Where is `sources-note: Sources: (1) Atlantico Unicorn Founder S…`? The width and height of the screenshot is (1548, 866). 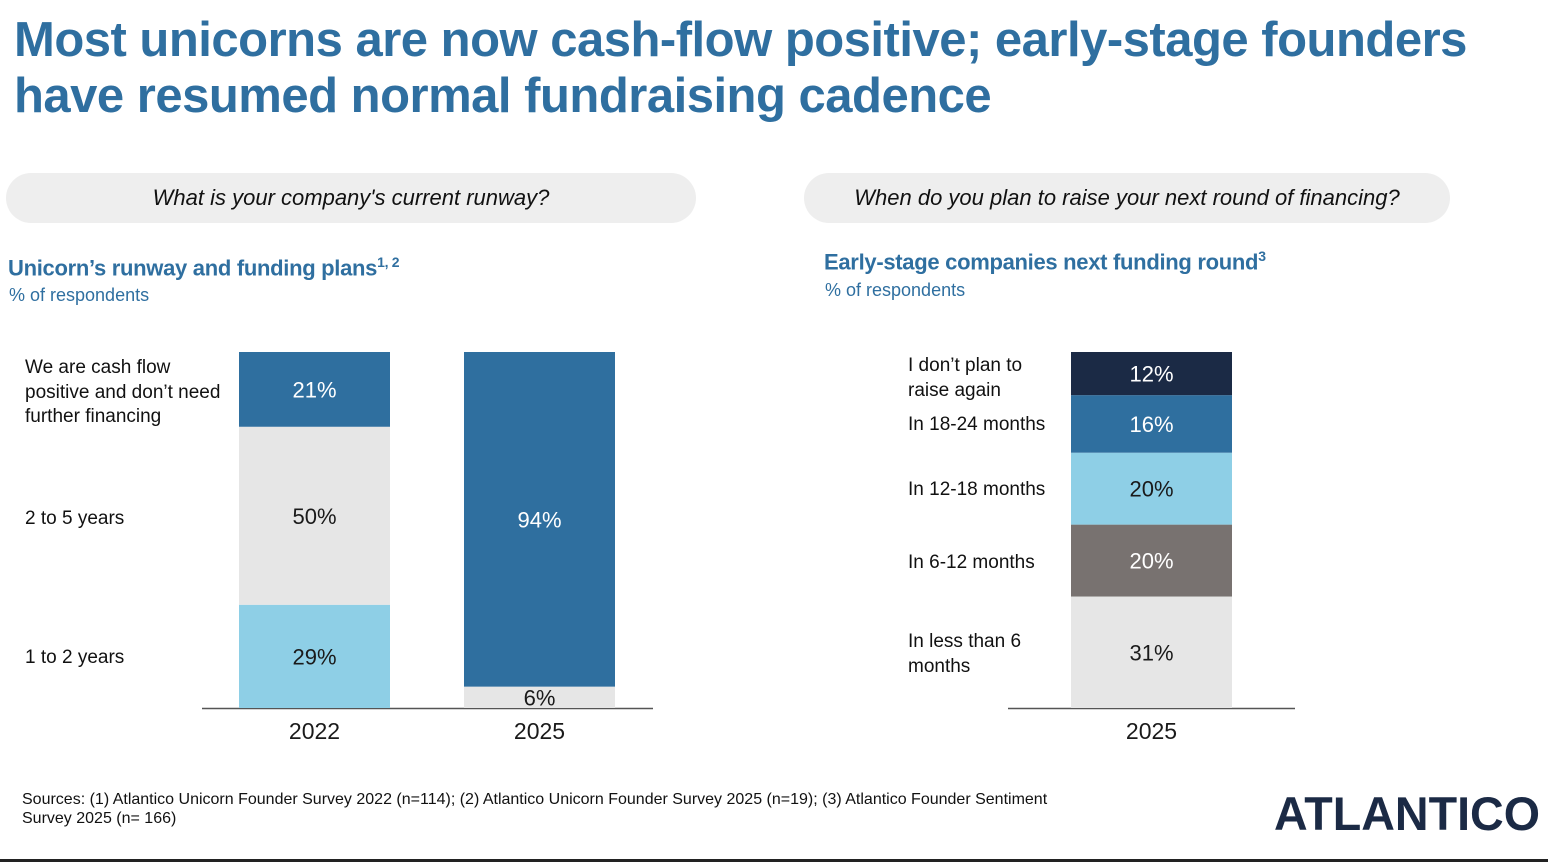 sources-note: Sources: (1) Atlantico Unicorn Founder S… is located at coordinates (535, 809).